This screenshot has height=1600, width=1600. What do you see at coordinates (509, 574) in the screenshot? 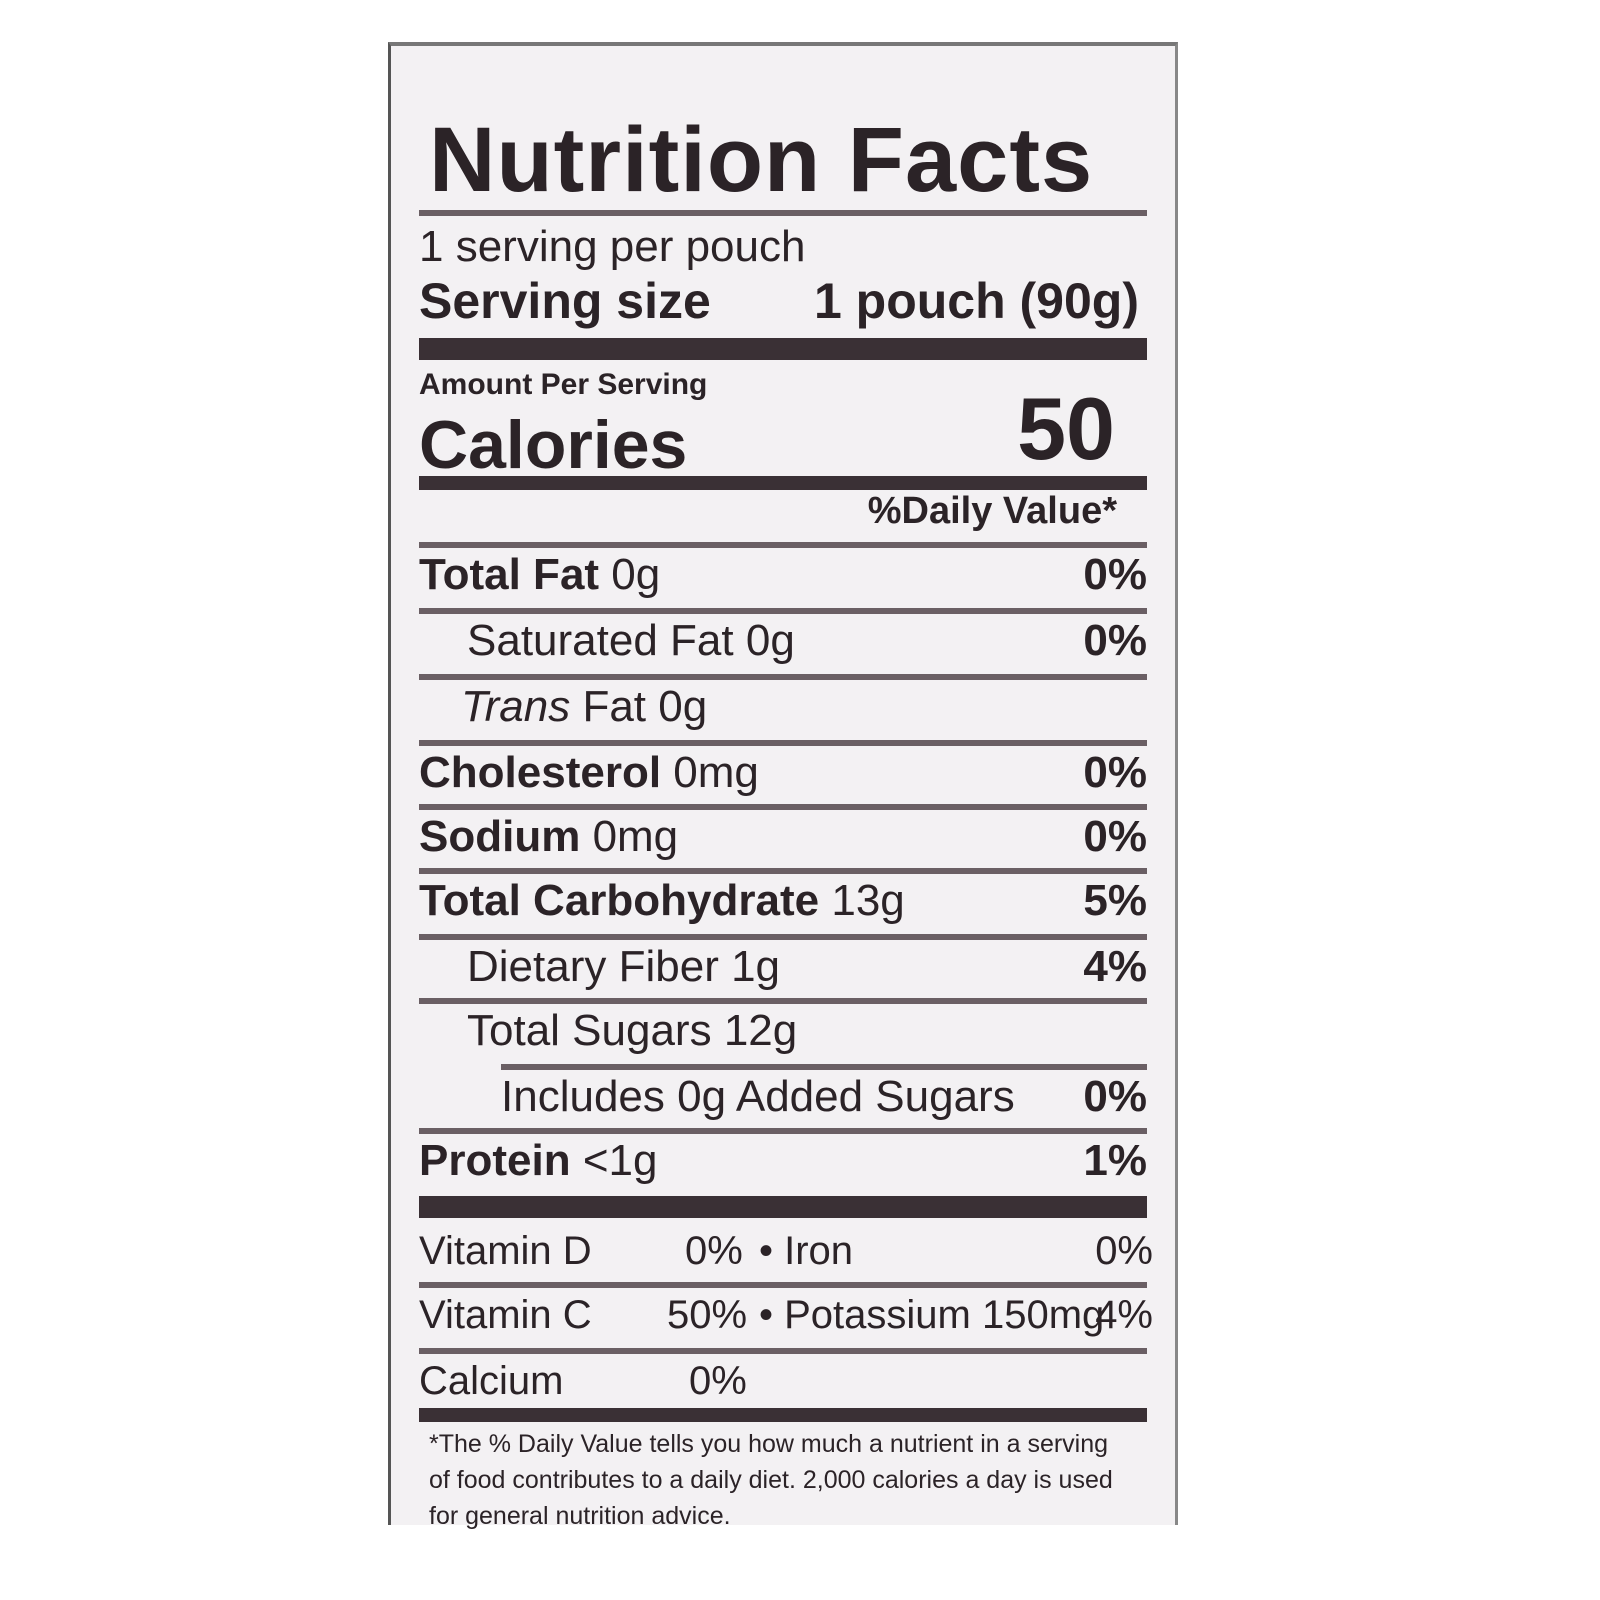
I see `nutrient-name: Total Fat` at bounding box center [509, 574].